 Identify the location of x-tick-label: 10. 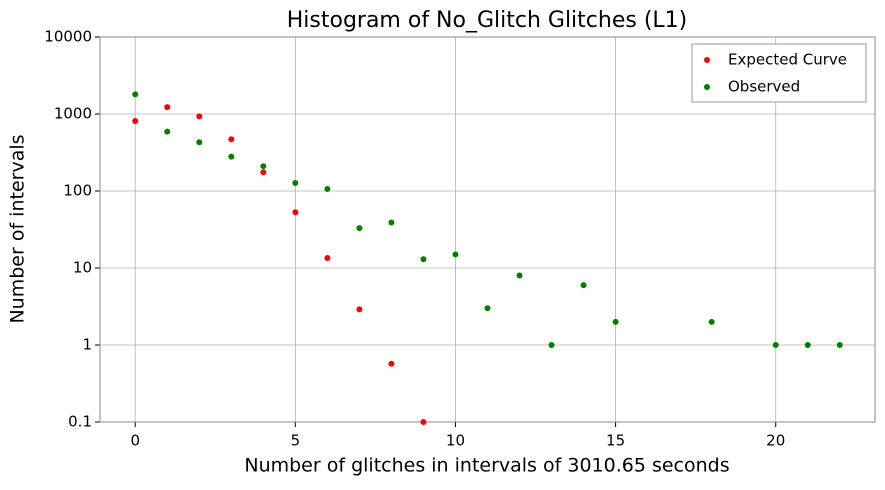
(455, 441).